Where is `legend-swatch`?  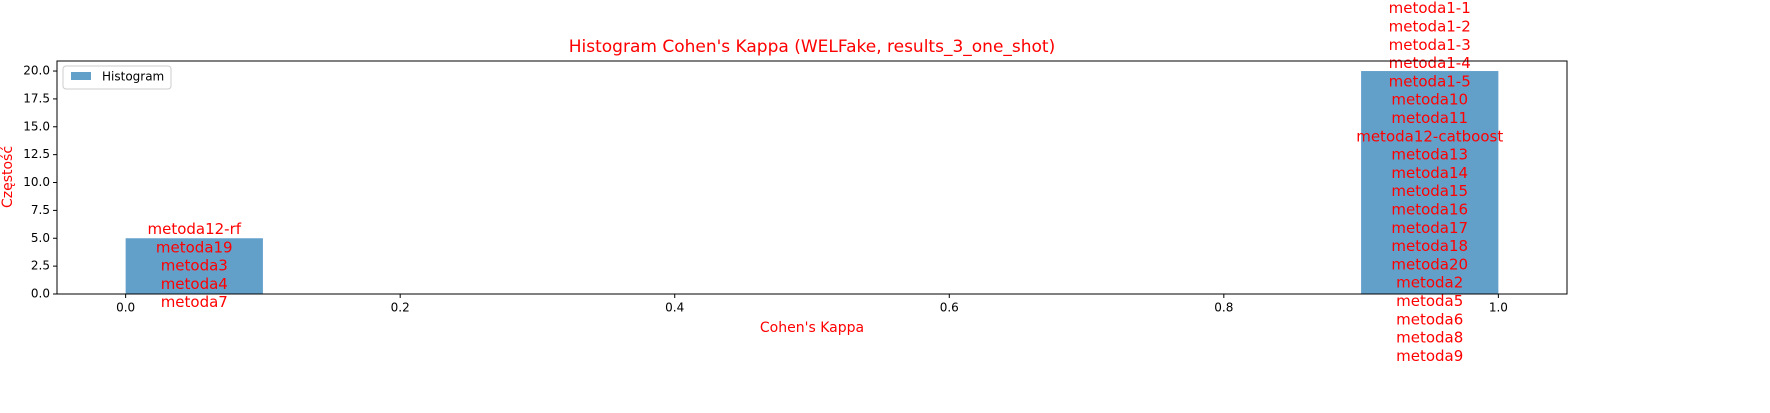
legend-swatch is located at coordinates (81, 76).